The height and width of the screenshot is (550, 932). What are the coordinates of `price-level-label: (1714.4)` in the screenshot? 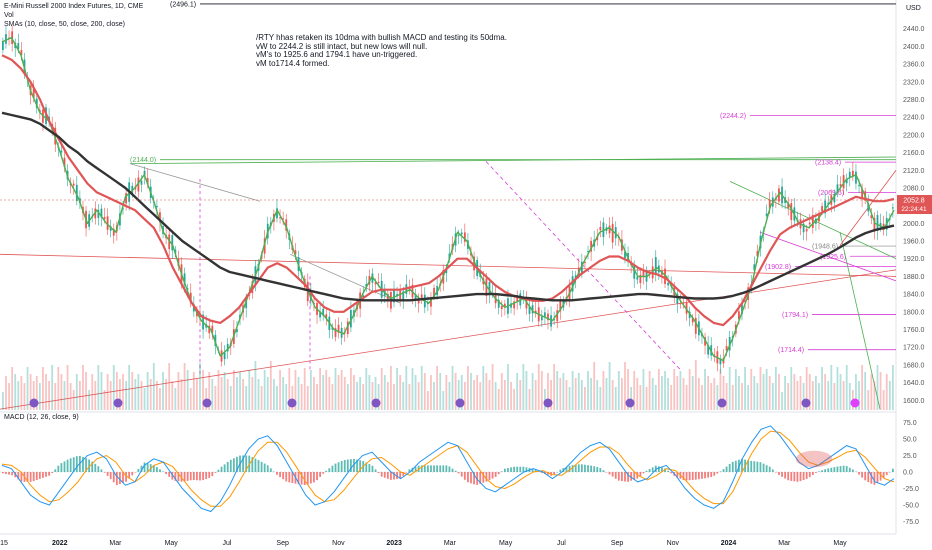 It's located at (791, 350).